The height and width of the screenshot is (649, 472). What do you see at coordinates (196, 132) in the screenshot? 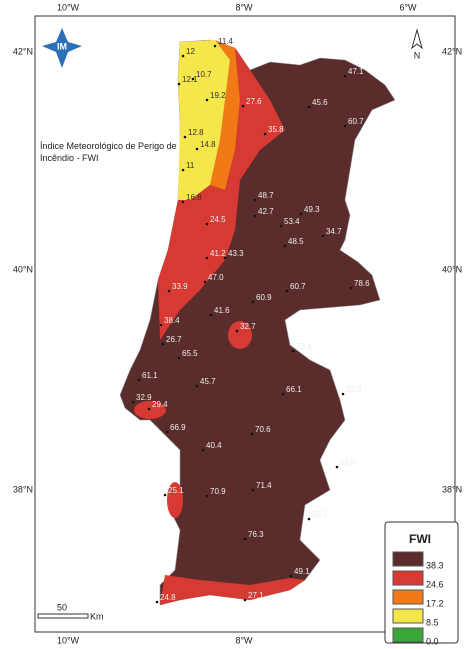
I see `station-value: 12.8` at bounding box center [196, 132].